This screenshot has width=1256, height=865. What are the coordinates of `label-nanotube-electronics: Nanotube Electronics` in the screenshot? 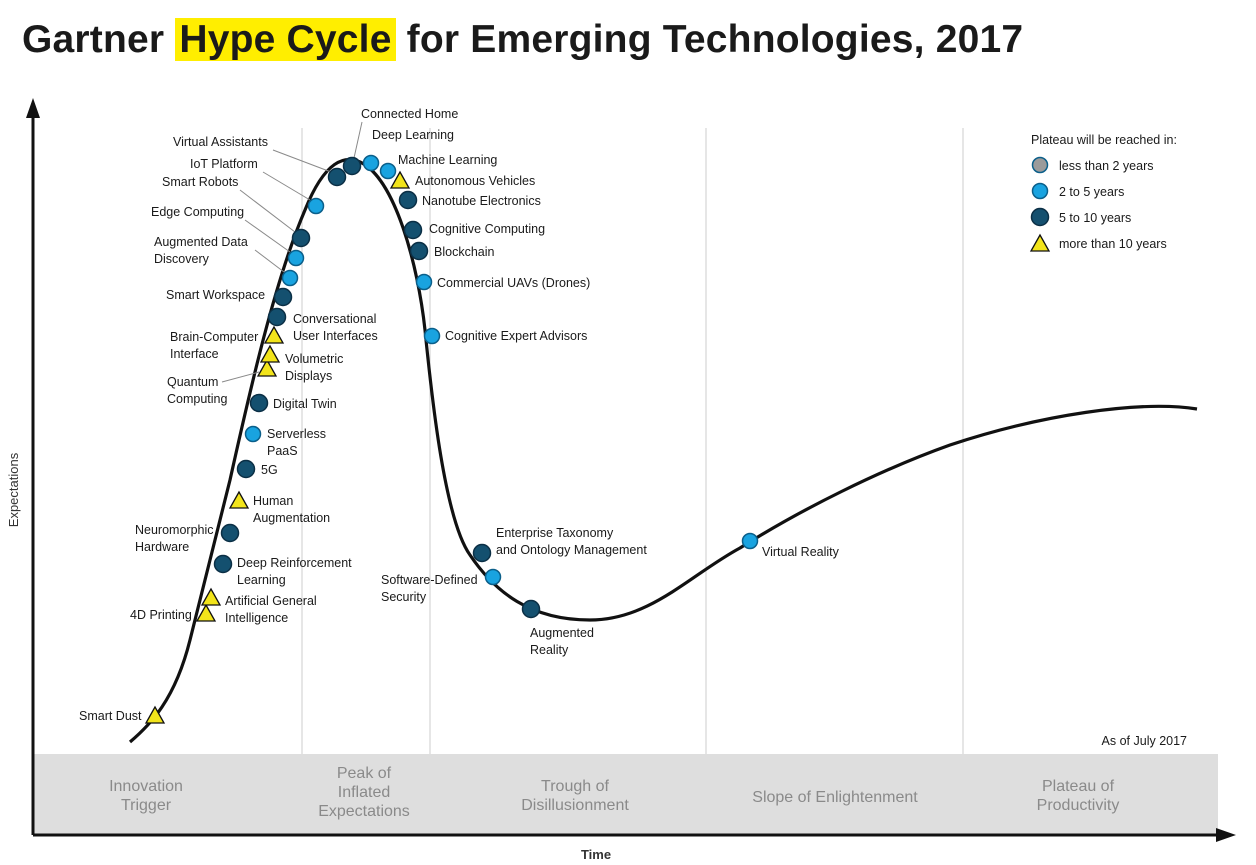 It's located at (481, 201).